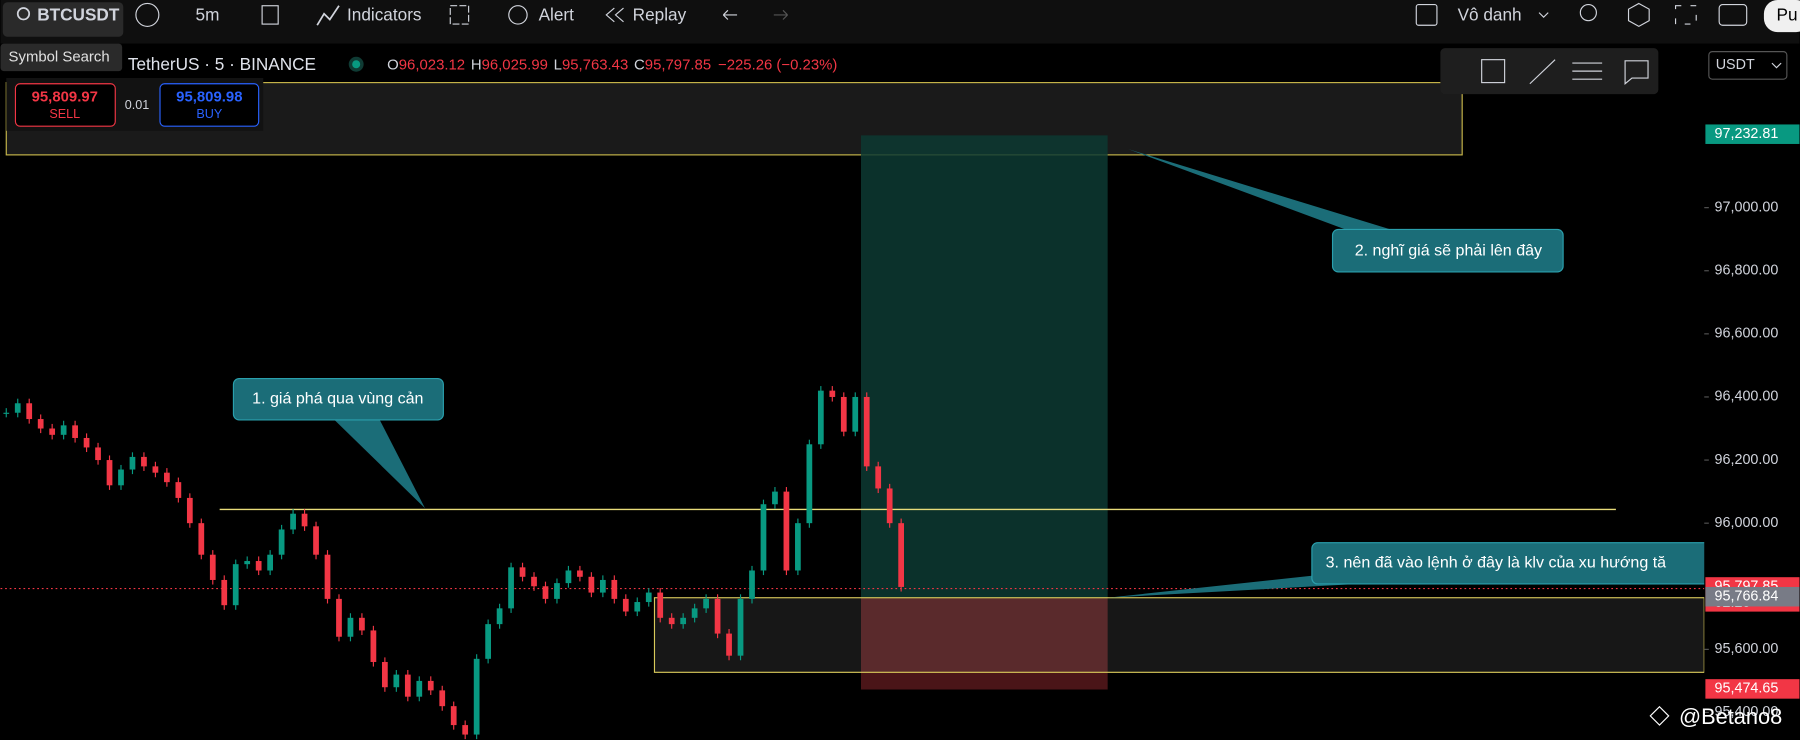 The width and height of the screenshot is (1800, 740). Describe the element at coordinates (1490, 15) in the screenshot. I see `layout-name: Vô danh` at that location.